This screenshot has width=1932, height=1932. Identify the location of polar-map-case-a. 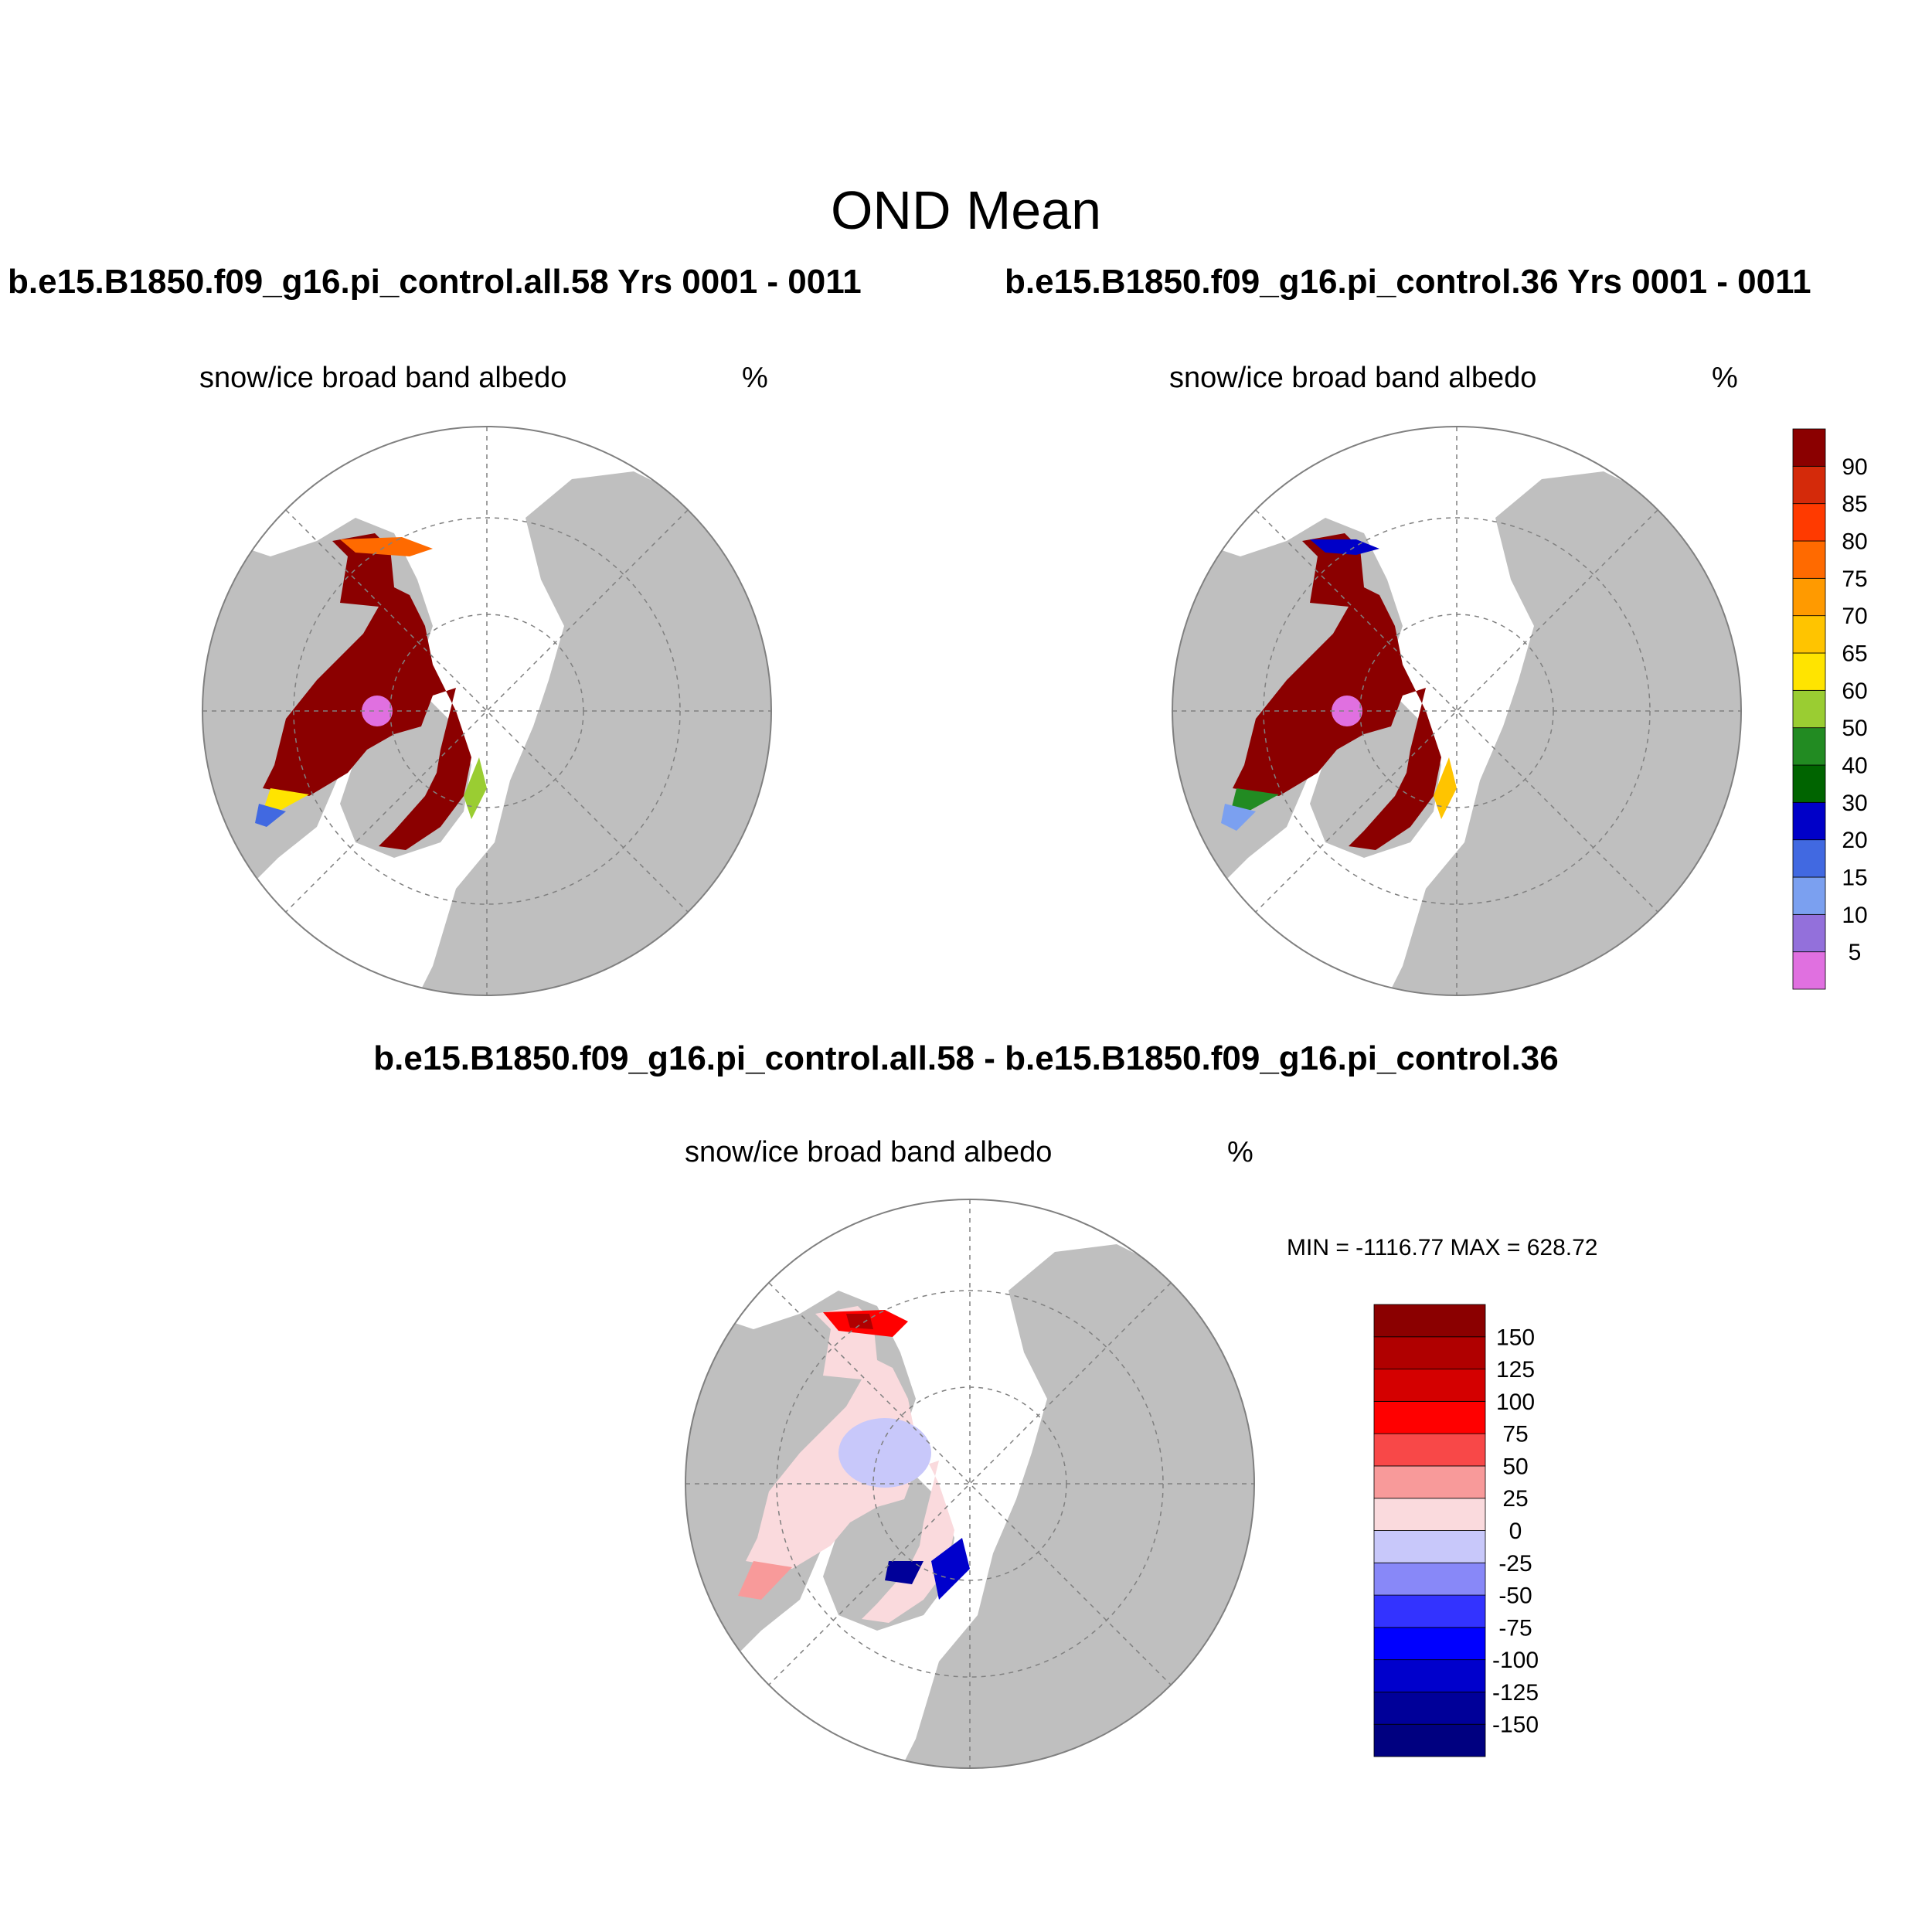
(487, 711).